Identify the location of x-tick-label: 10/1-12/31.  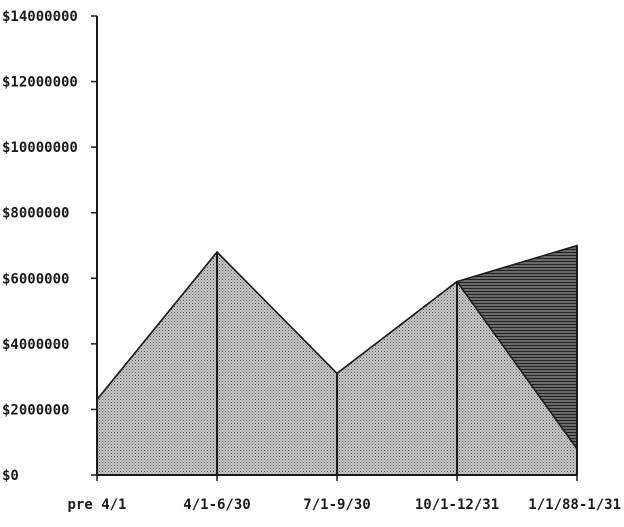
(457, 505).